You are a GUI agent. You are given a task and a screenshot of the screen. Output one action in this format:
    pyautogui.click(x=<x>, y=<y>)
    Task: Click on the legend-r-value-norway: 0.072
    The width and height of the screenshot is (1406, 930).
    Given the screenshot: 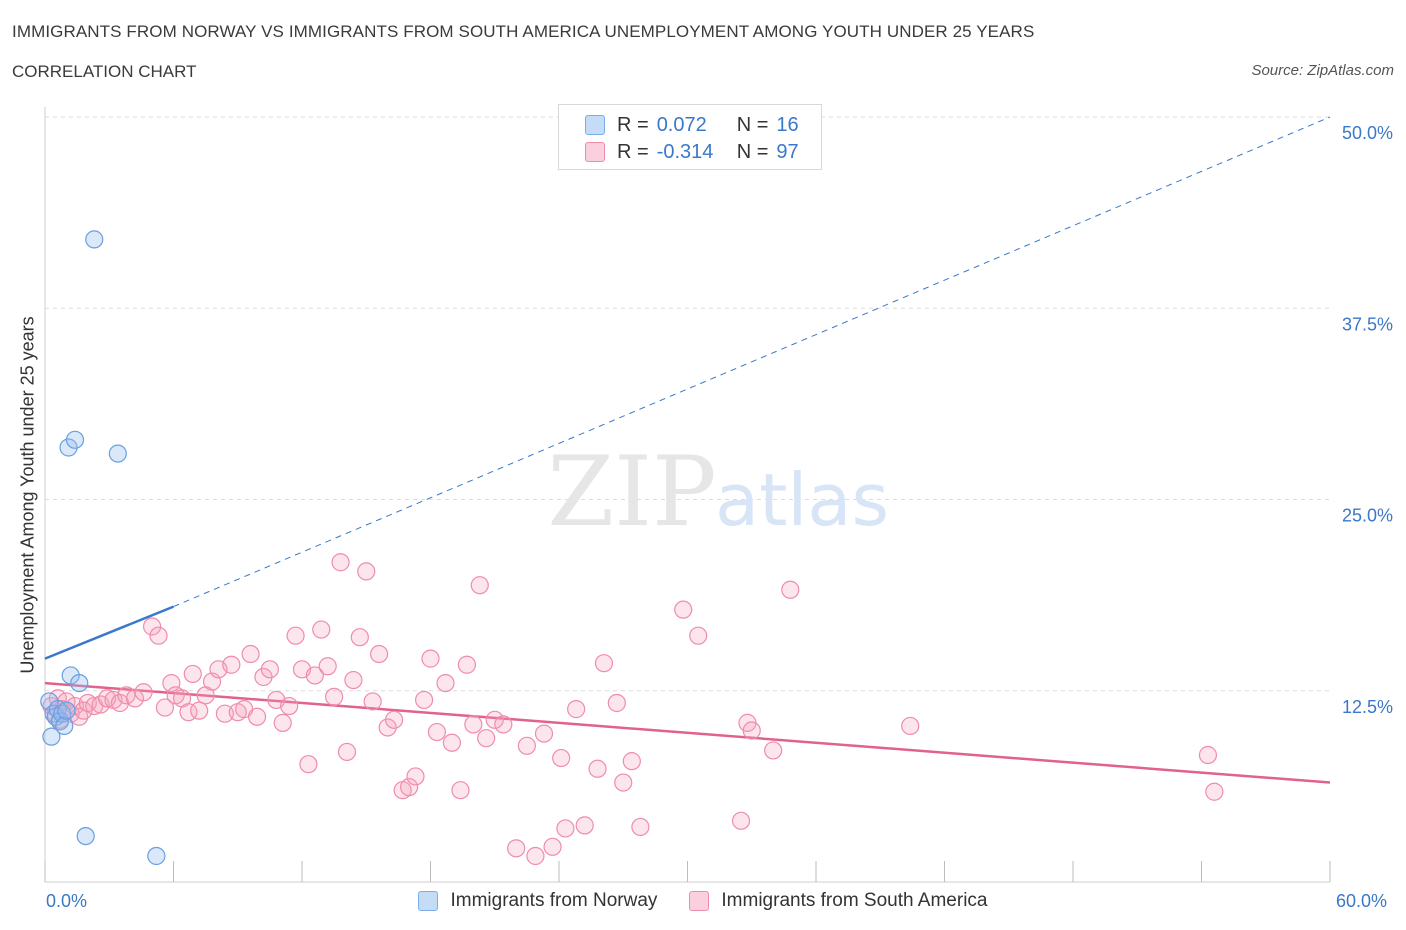 What is the action you would take?
    pyautogui.click(x=681, y=124)
    